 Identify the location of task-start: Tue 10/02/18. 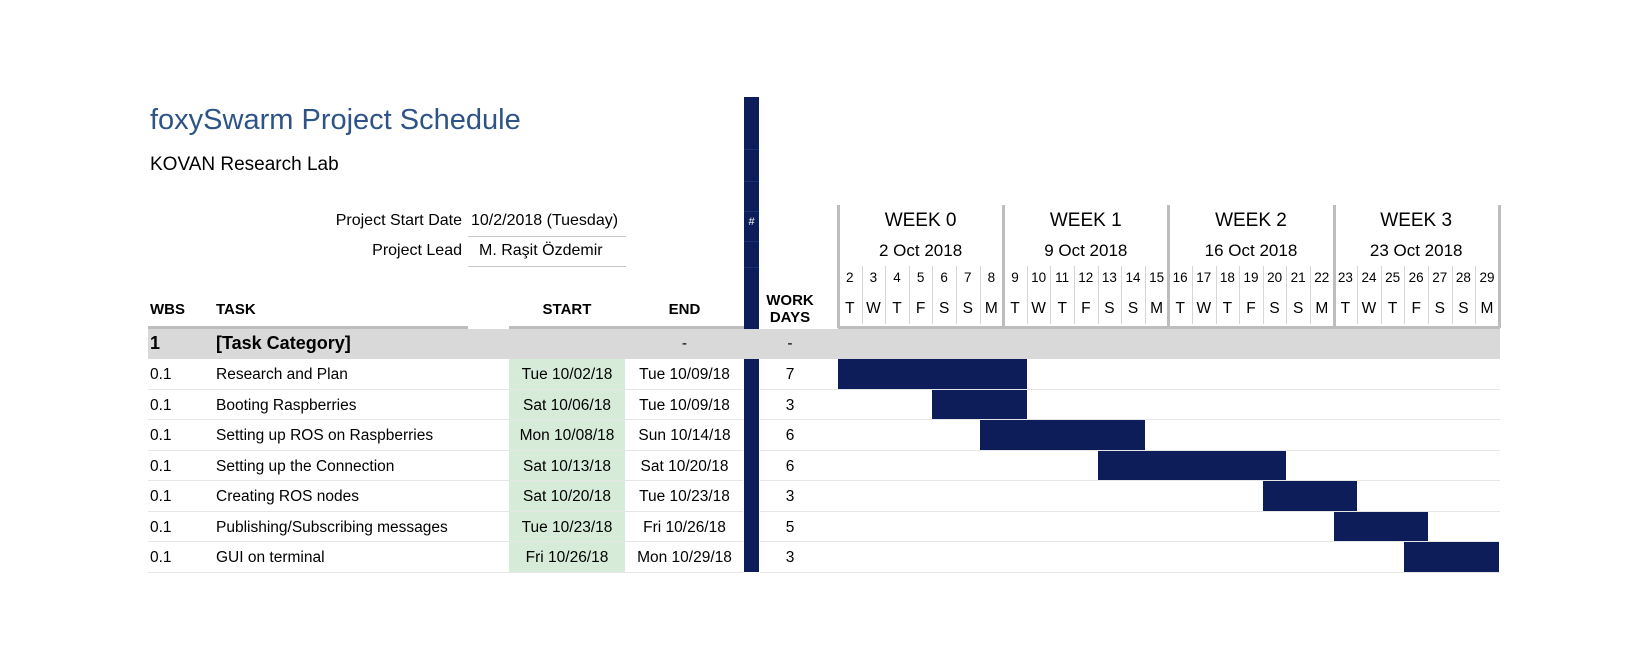
(567, 374).